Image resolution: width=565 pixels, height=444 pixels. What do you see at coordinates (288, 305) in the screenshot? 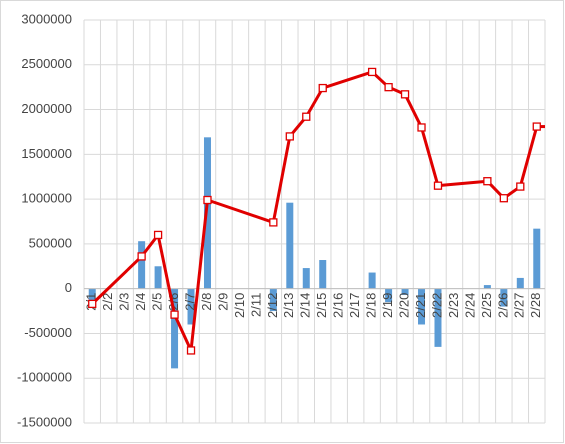
I see `x-tick-label: 2/13` at bounding box center [288, 305].